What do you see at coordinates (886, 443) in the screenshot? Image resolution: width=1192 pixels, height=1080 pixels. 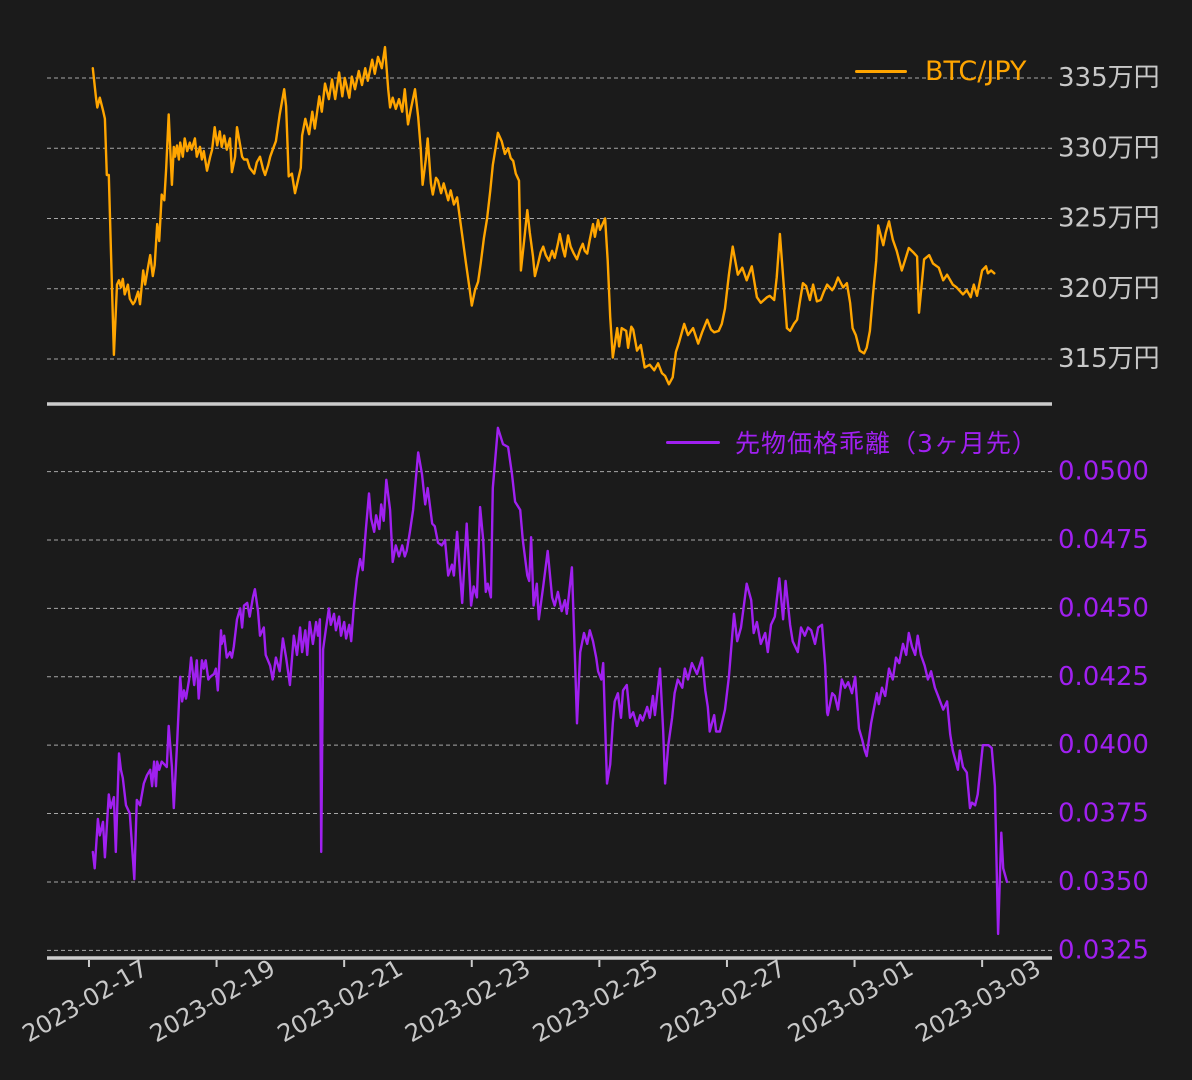 I see `legend-futures-basis-label: 先物価格乖離（3ヶ月先）` at bounding box center [886, 443].